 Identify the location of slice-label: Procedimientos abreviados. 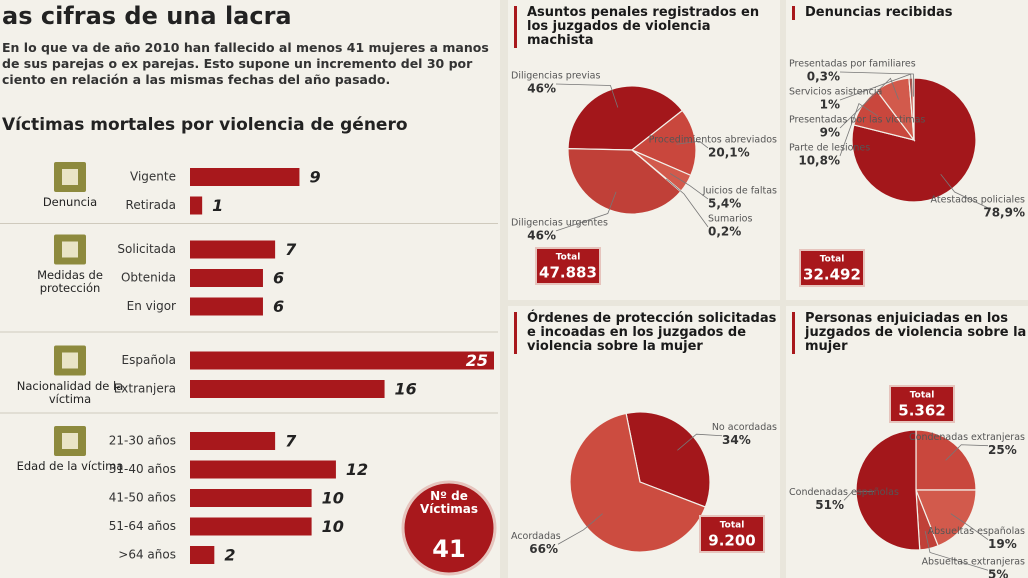
(713, 139).